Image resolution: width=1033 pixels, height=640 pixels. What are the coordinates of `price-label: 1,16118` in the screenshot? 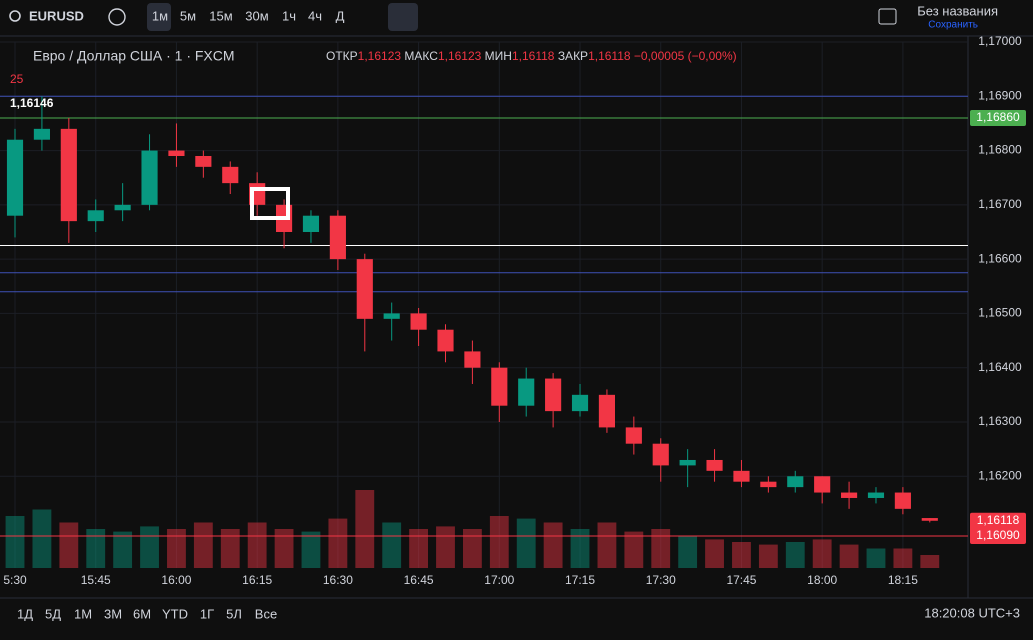 It's located at (998, 520).